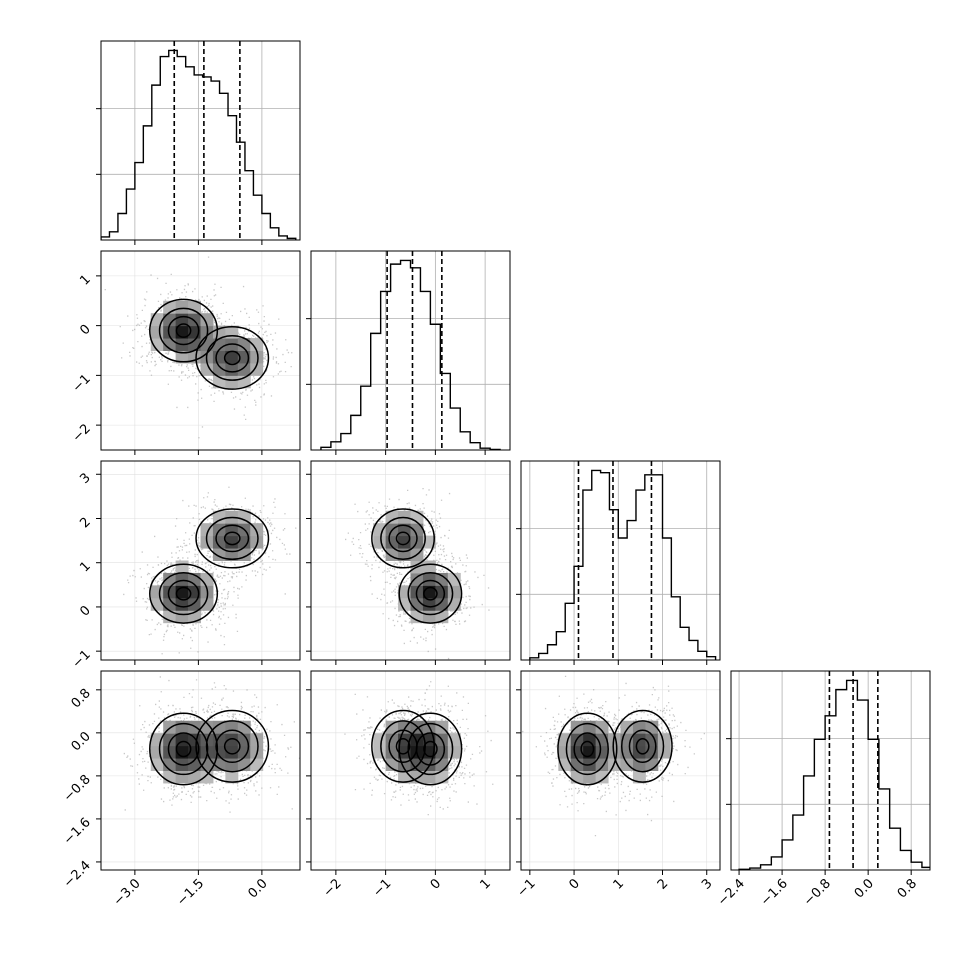 The image size is (970, 970). What do you see at coordinates (574, 884) in the screenshot?
I see `x-tick-label: 0` at bounding box center [574, 884].